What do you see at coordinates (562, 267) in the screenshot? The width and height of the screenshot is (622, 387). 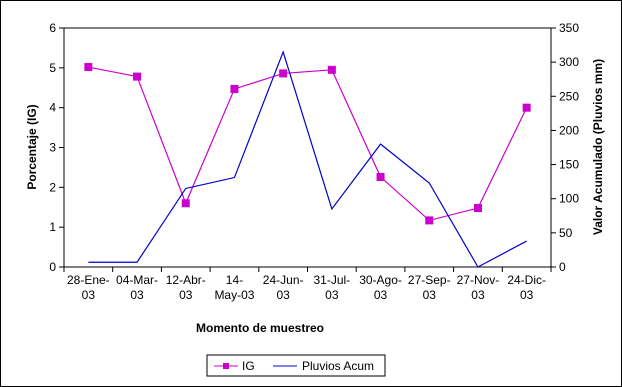 I see `right-axis-tick-label: 0` at bounding box center [562, 267].